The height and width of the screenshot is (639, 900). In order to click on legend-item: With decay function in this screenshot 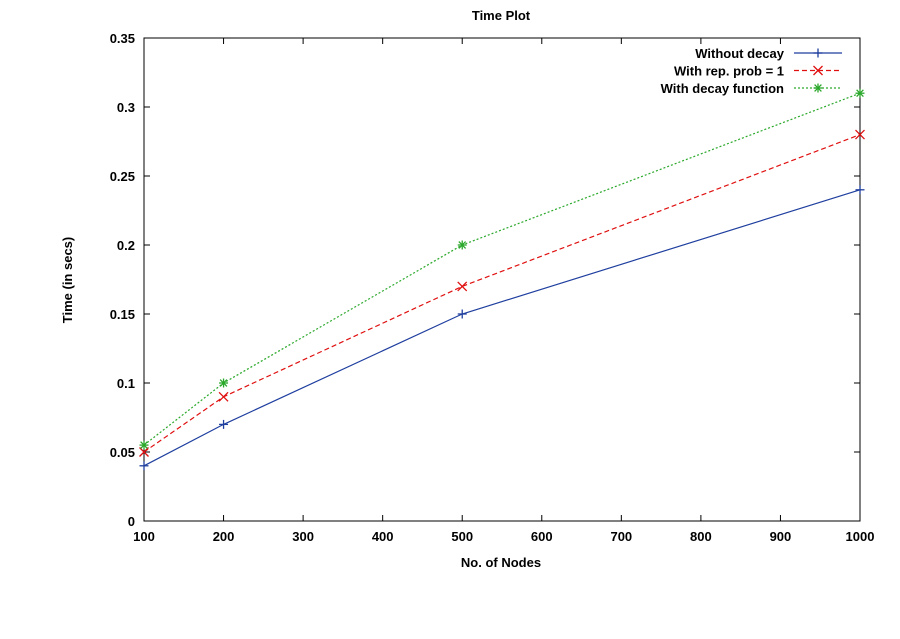, I will do `click(751, 88)`.